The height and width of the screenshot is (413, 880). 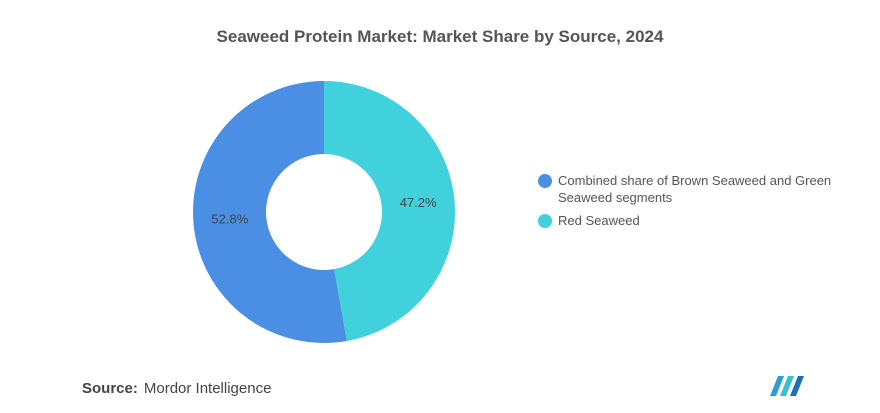 What do you see at coordinates (229, 219) in the screenshot?
I see `data-label: 52.8%` at bounding box center [229, 219].